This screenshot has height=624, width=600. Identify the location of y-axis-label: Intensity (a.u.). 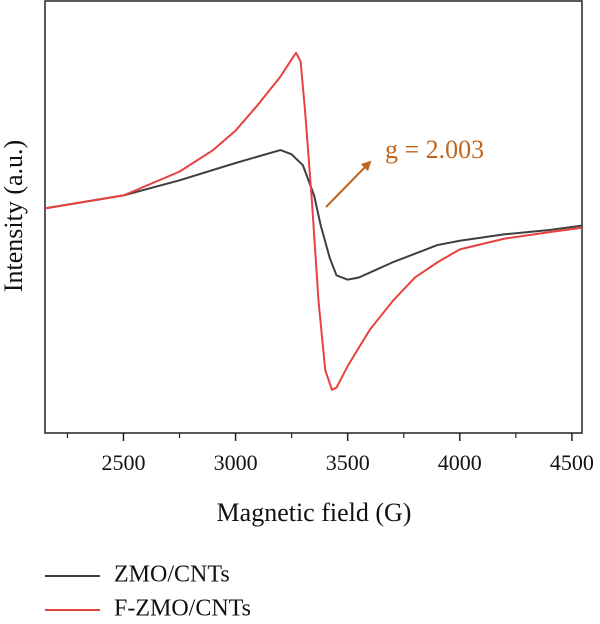
(14, 216).